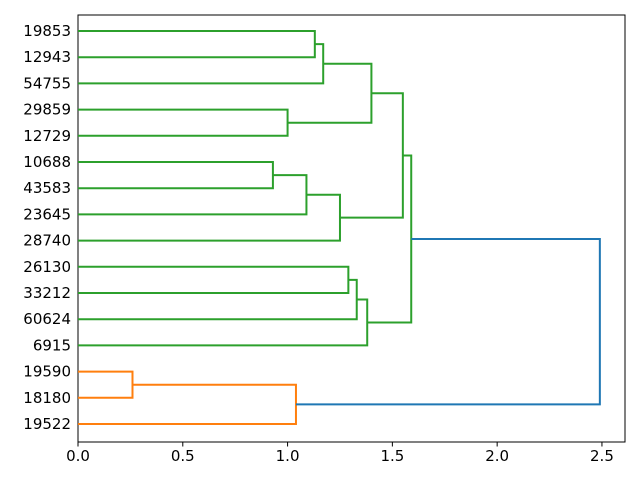 The image size is (640, 480). Describe the element at coordinates (392, 456) in the screenshot. I see `x-tick-label: 1.5` at that location.